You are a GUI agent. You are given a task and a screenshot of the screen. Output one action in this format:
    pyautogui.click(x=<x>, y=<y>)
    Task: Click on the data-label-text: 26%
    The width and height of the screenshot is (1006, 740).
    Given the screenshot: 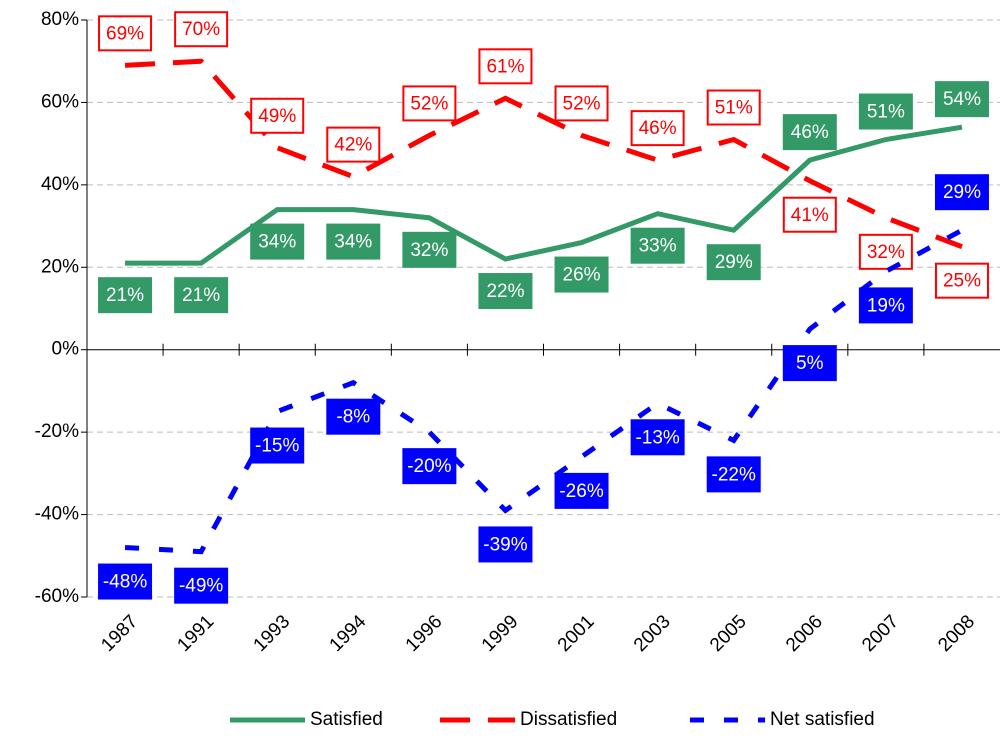 What is the action you would take?
    pyautogui.click(x=582, y=275)
    